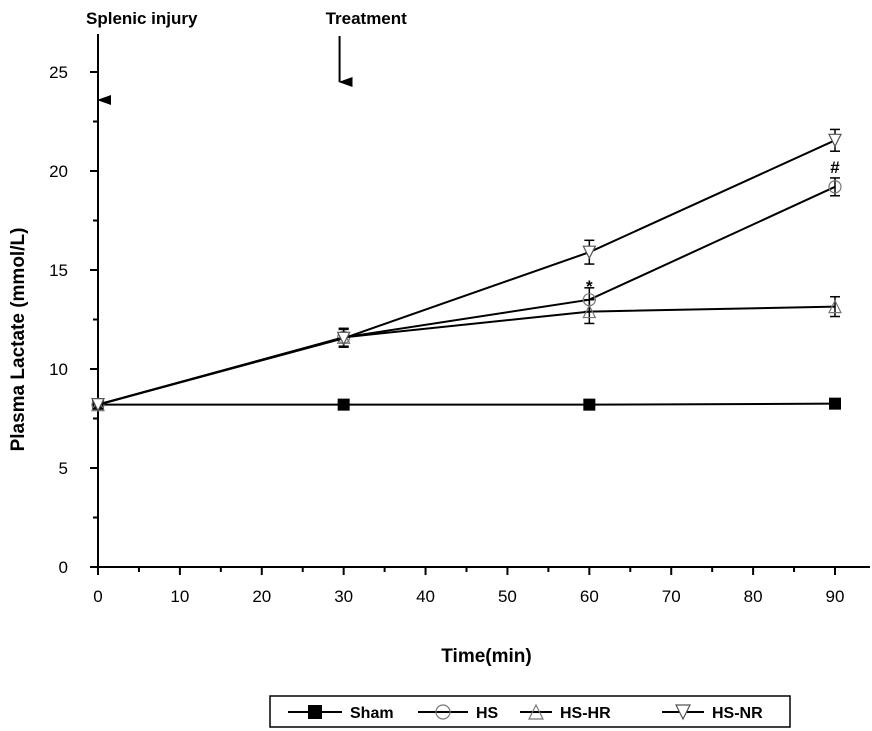  I want to click on legend-entry-sham: Sham, so click(341, 713).